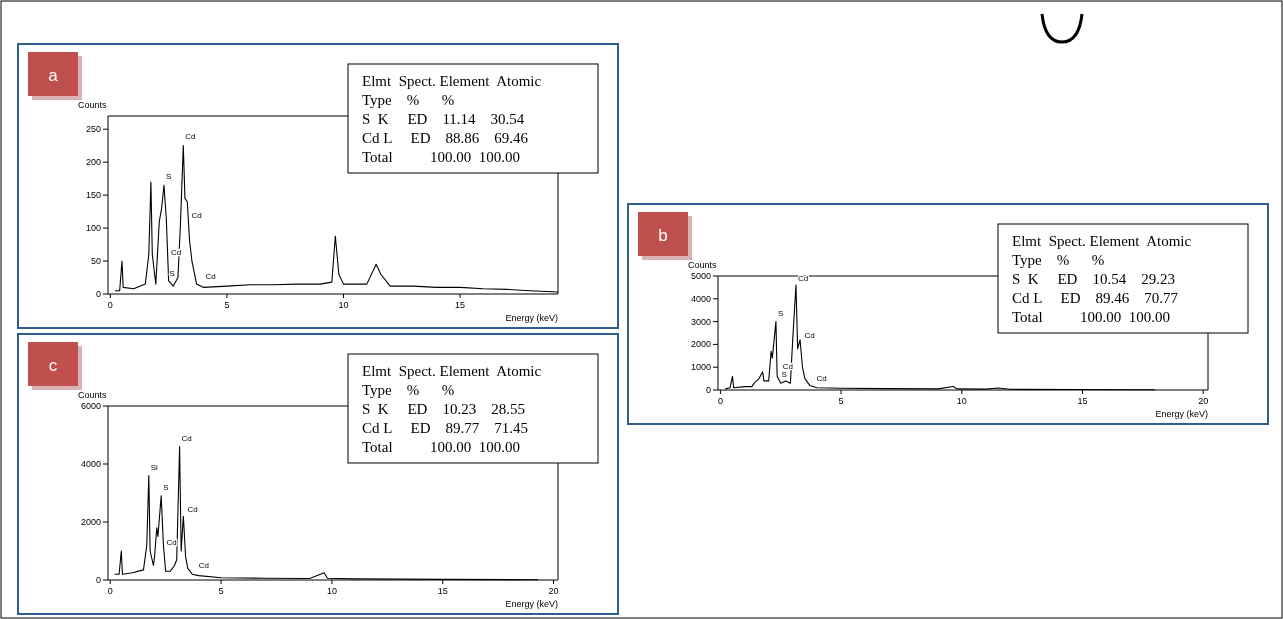 This screenshot has height=619, width=1283. Describe the element at coordinates (445, 138) in the screenshot. I see `annotation: Cd L ED 88.86 69.46` at that location.